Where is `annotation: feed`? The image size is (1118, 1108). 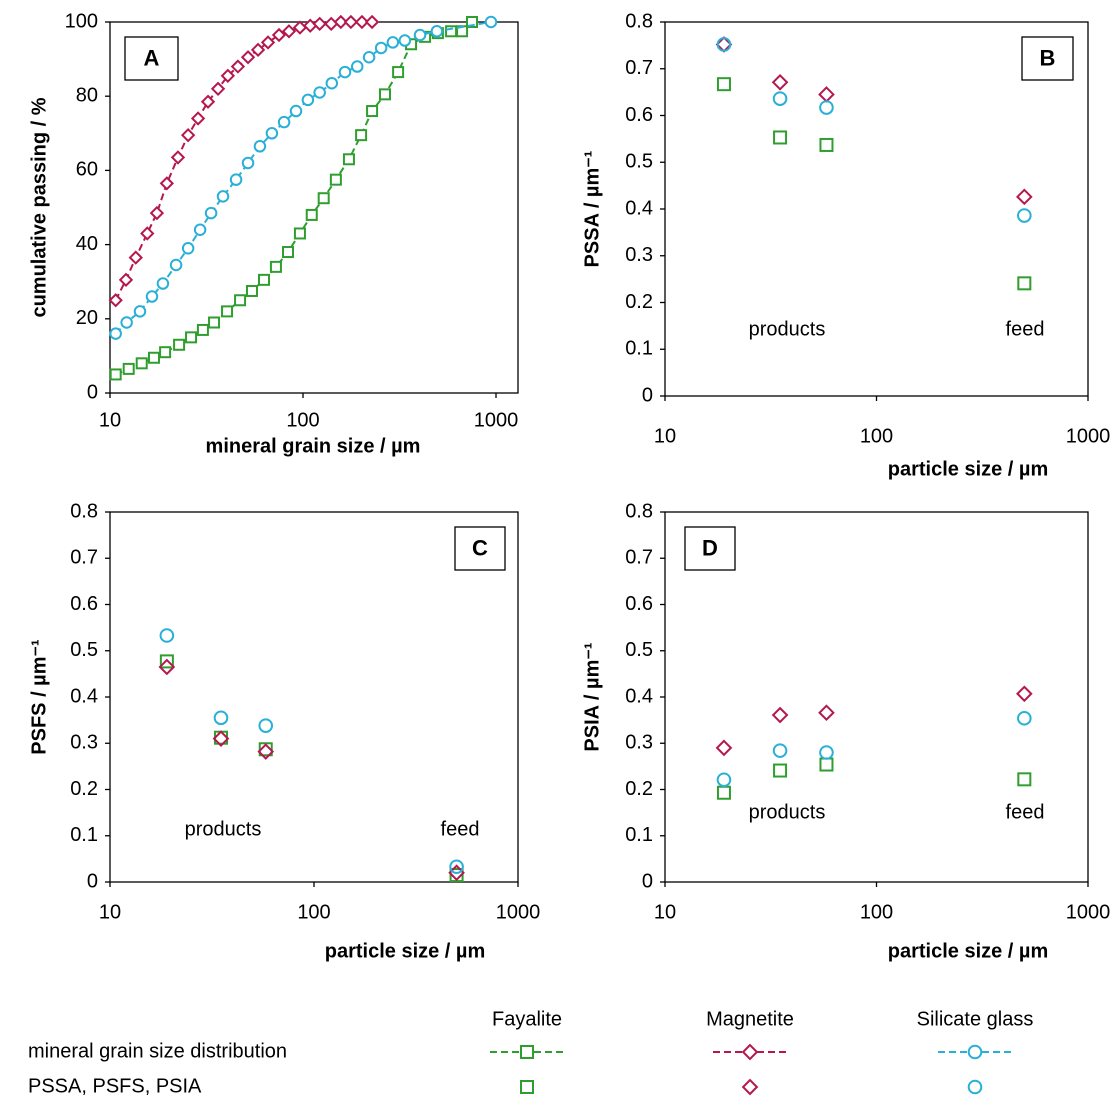 annotation: feed is located at coordinates (460, 829).